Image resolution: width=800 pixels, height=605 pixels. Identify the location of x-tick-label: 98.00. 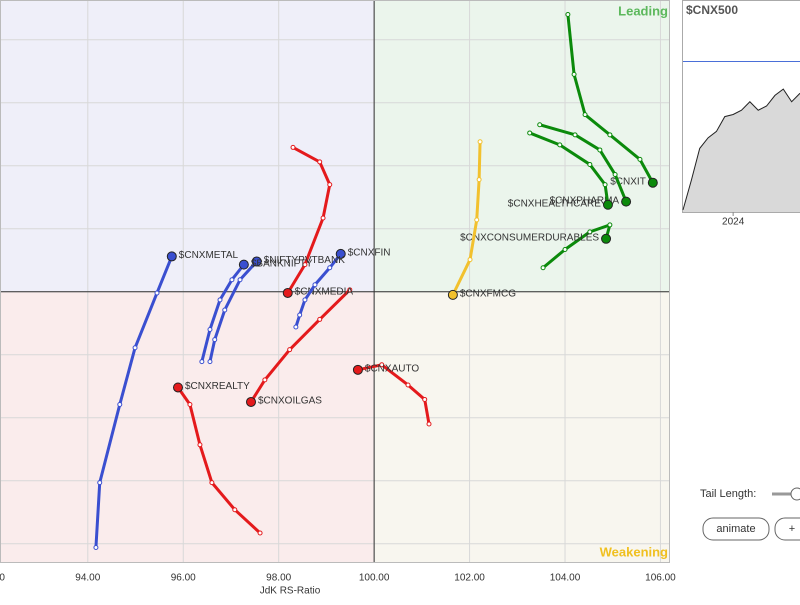
(278, 578).